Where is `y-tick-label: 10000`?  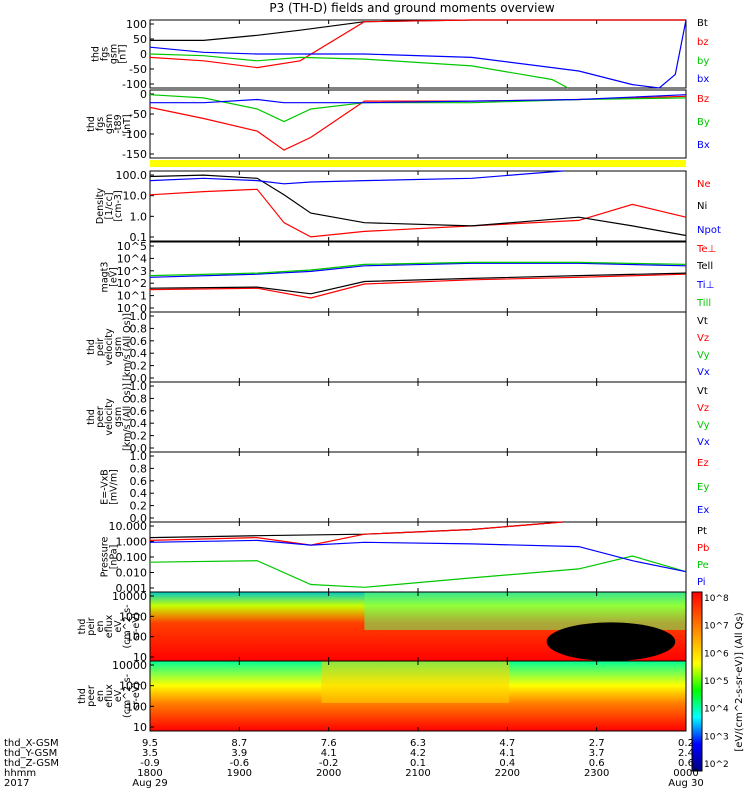 y-tick-label: 10000 is located at coordinates (129, 596).